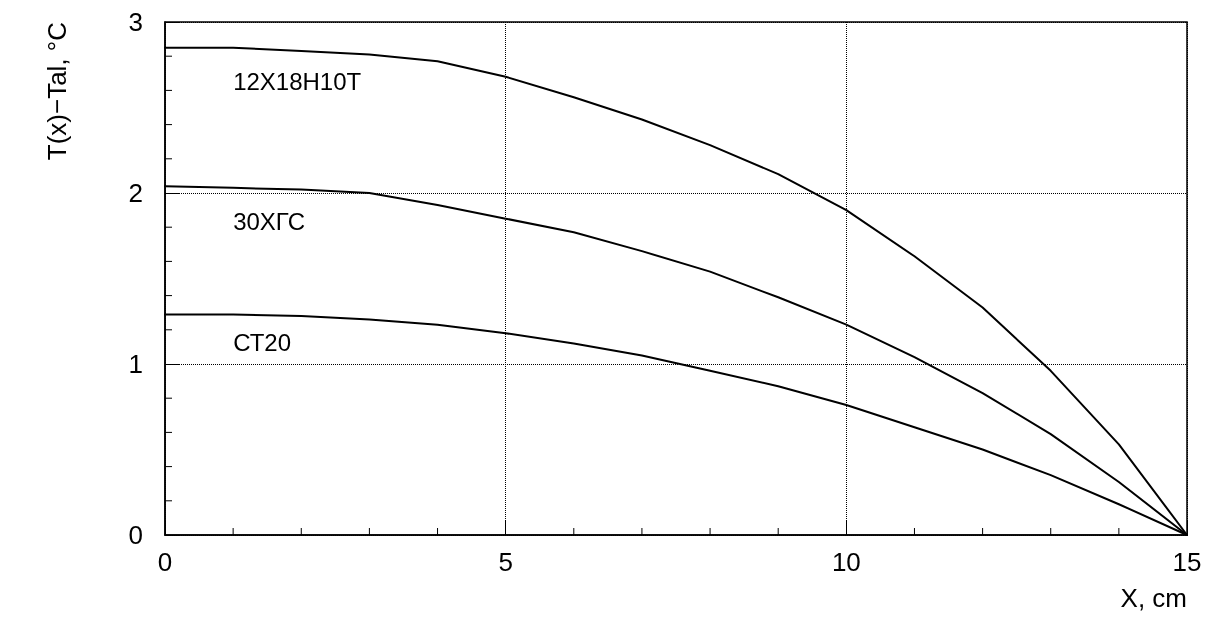 The width and height of the screenshot is (1222, 639). Describe the element at coordinates (297, 82) in the screenshot. I see `series-label: 12Х18Н10Т` at that location.